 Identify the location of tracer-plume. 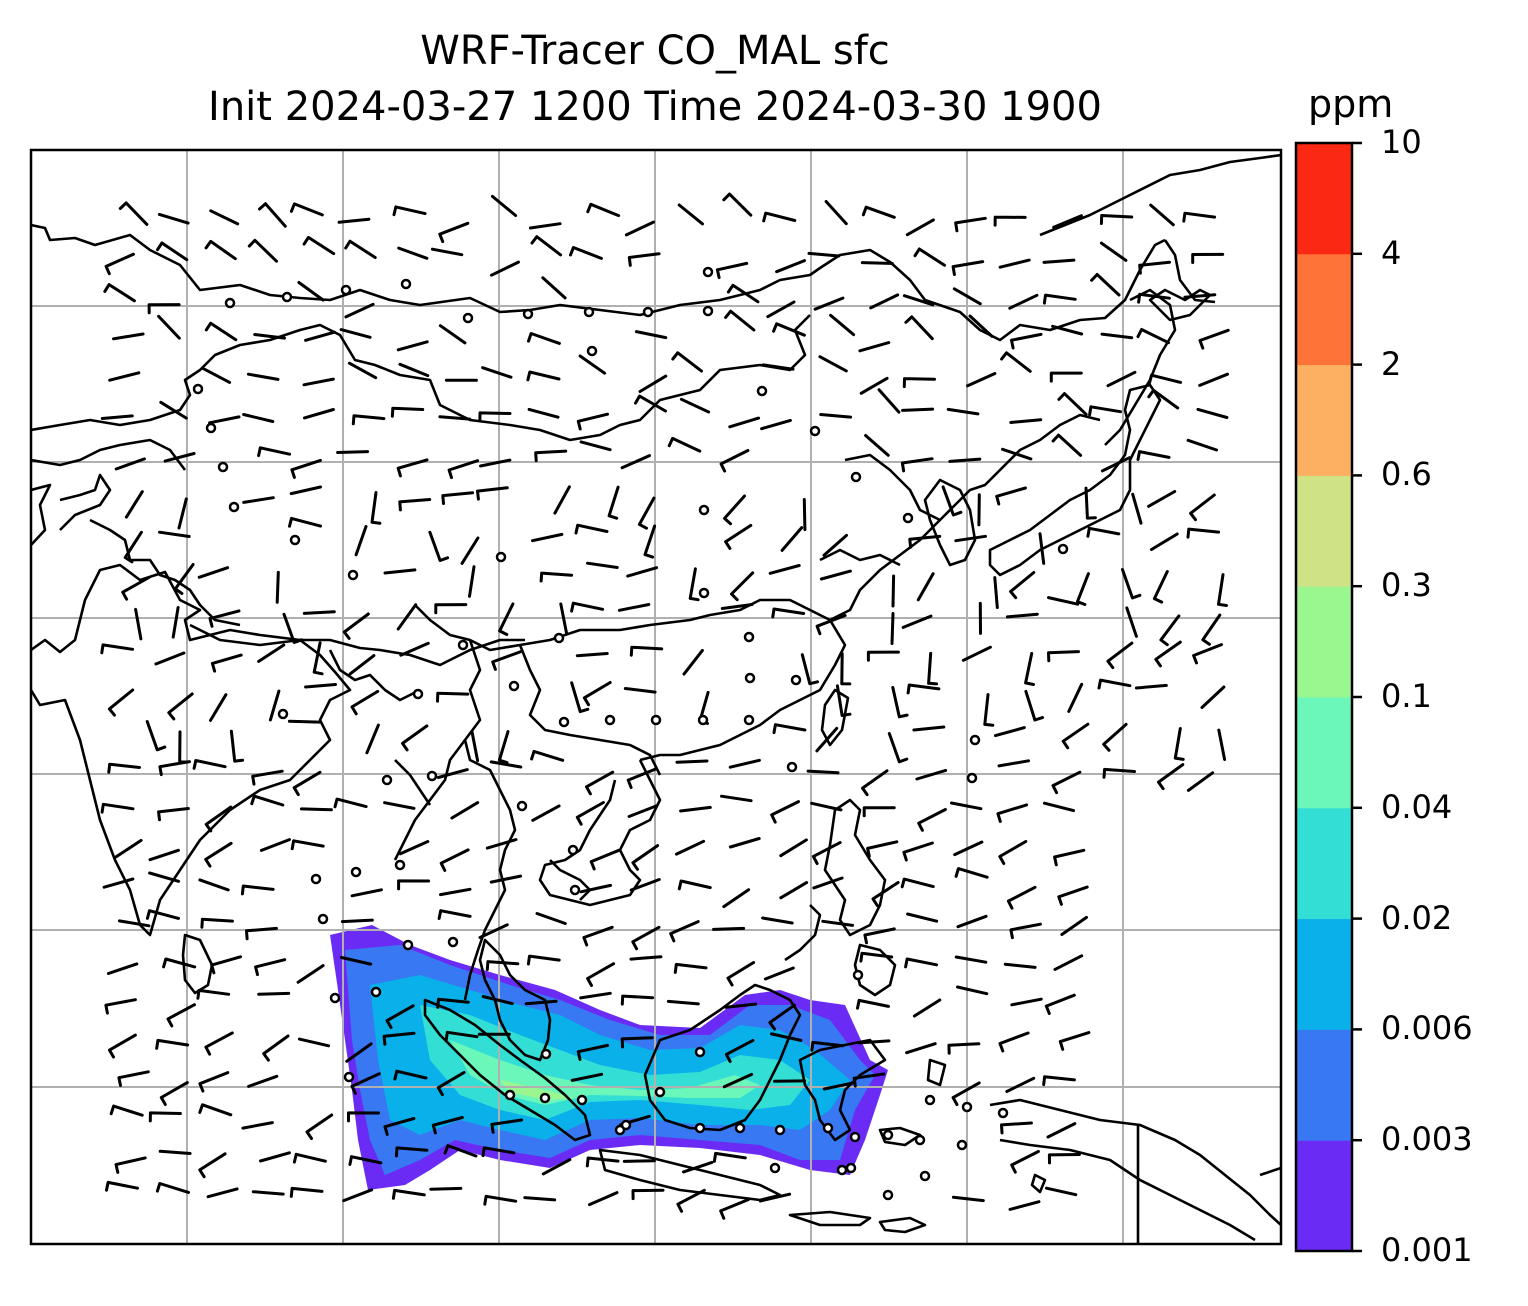
(609, 1057).